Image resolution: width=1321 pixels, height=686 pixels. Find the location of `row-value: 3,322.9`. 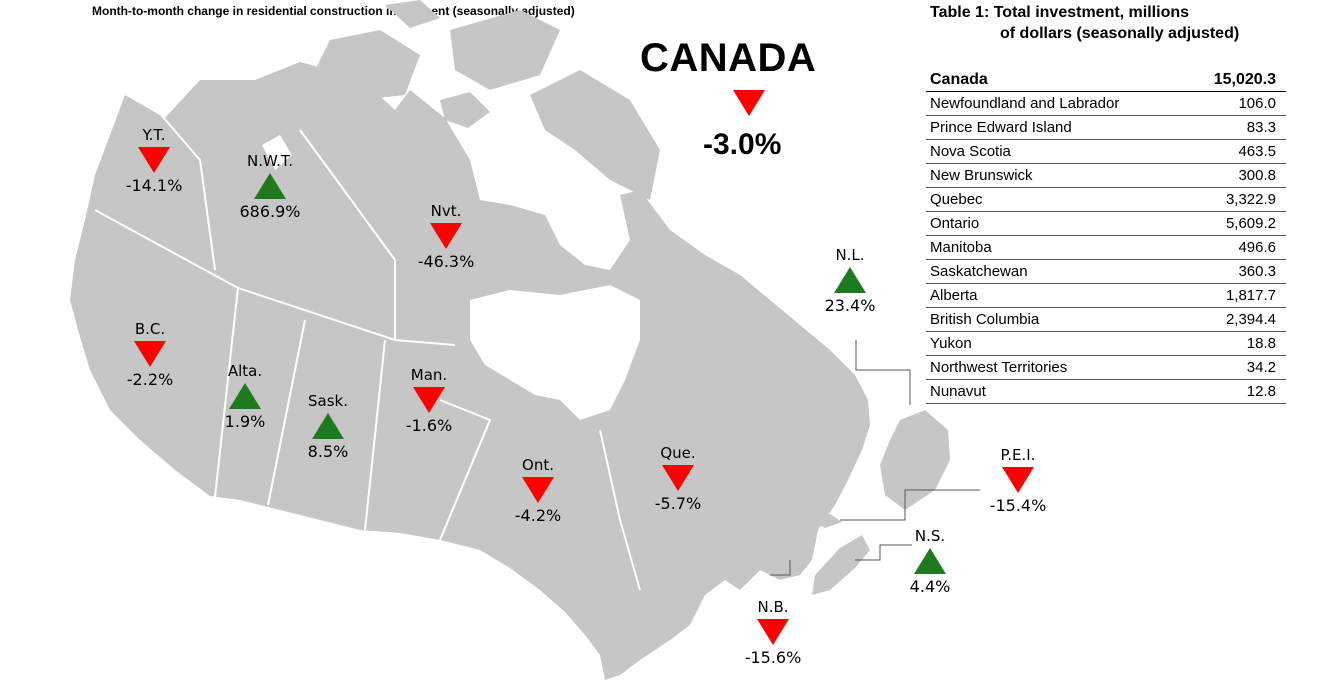

row-value: 3,322.9 is located at coordinates (1235, 199).